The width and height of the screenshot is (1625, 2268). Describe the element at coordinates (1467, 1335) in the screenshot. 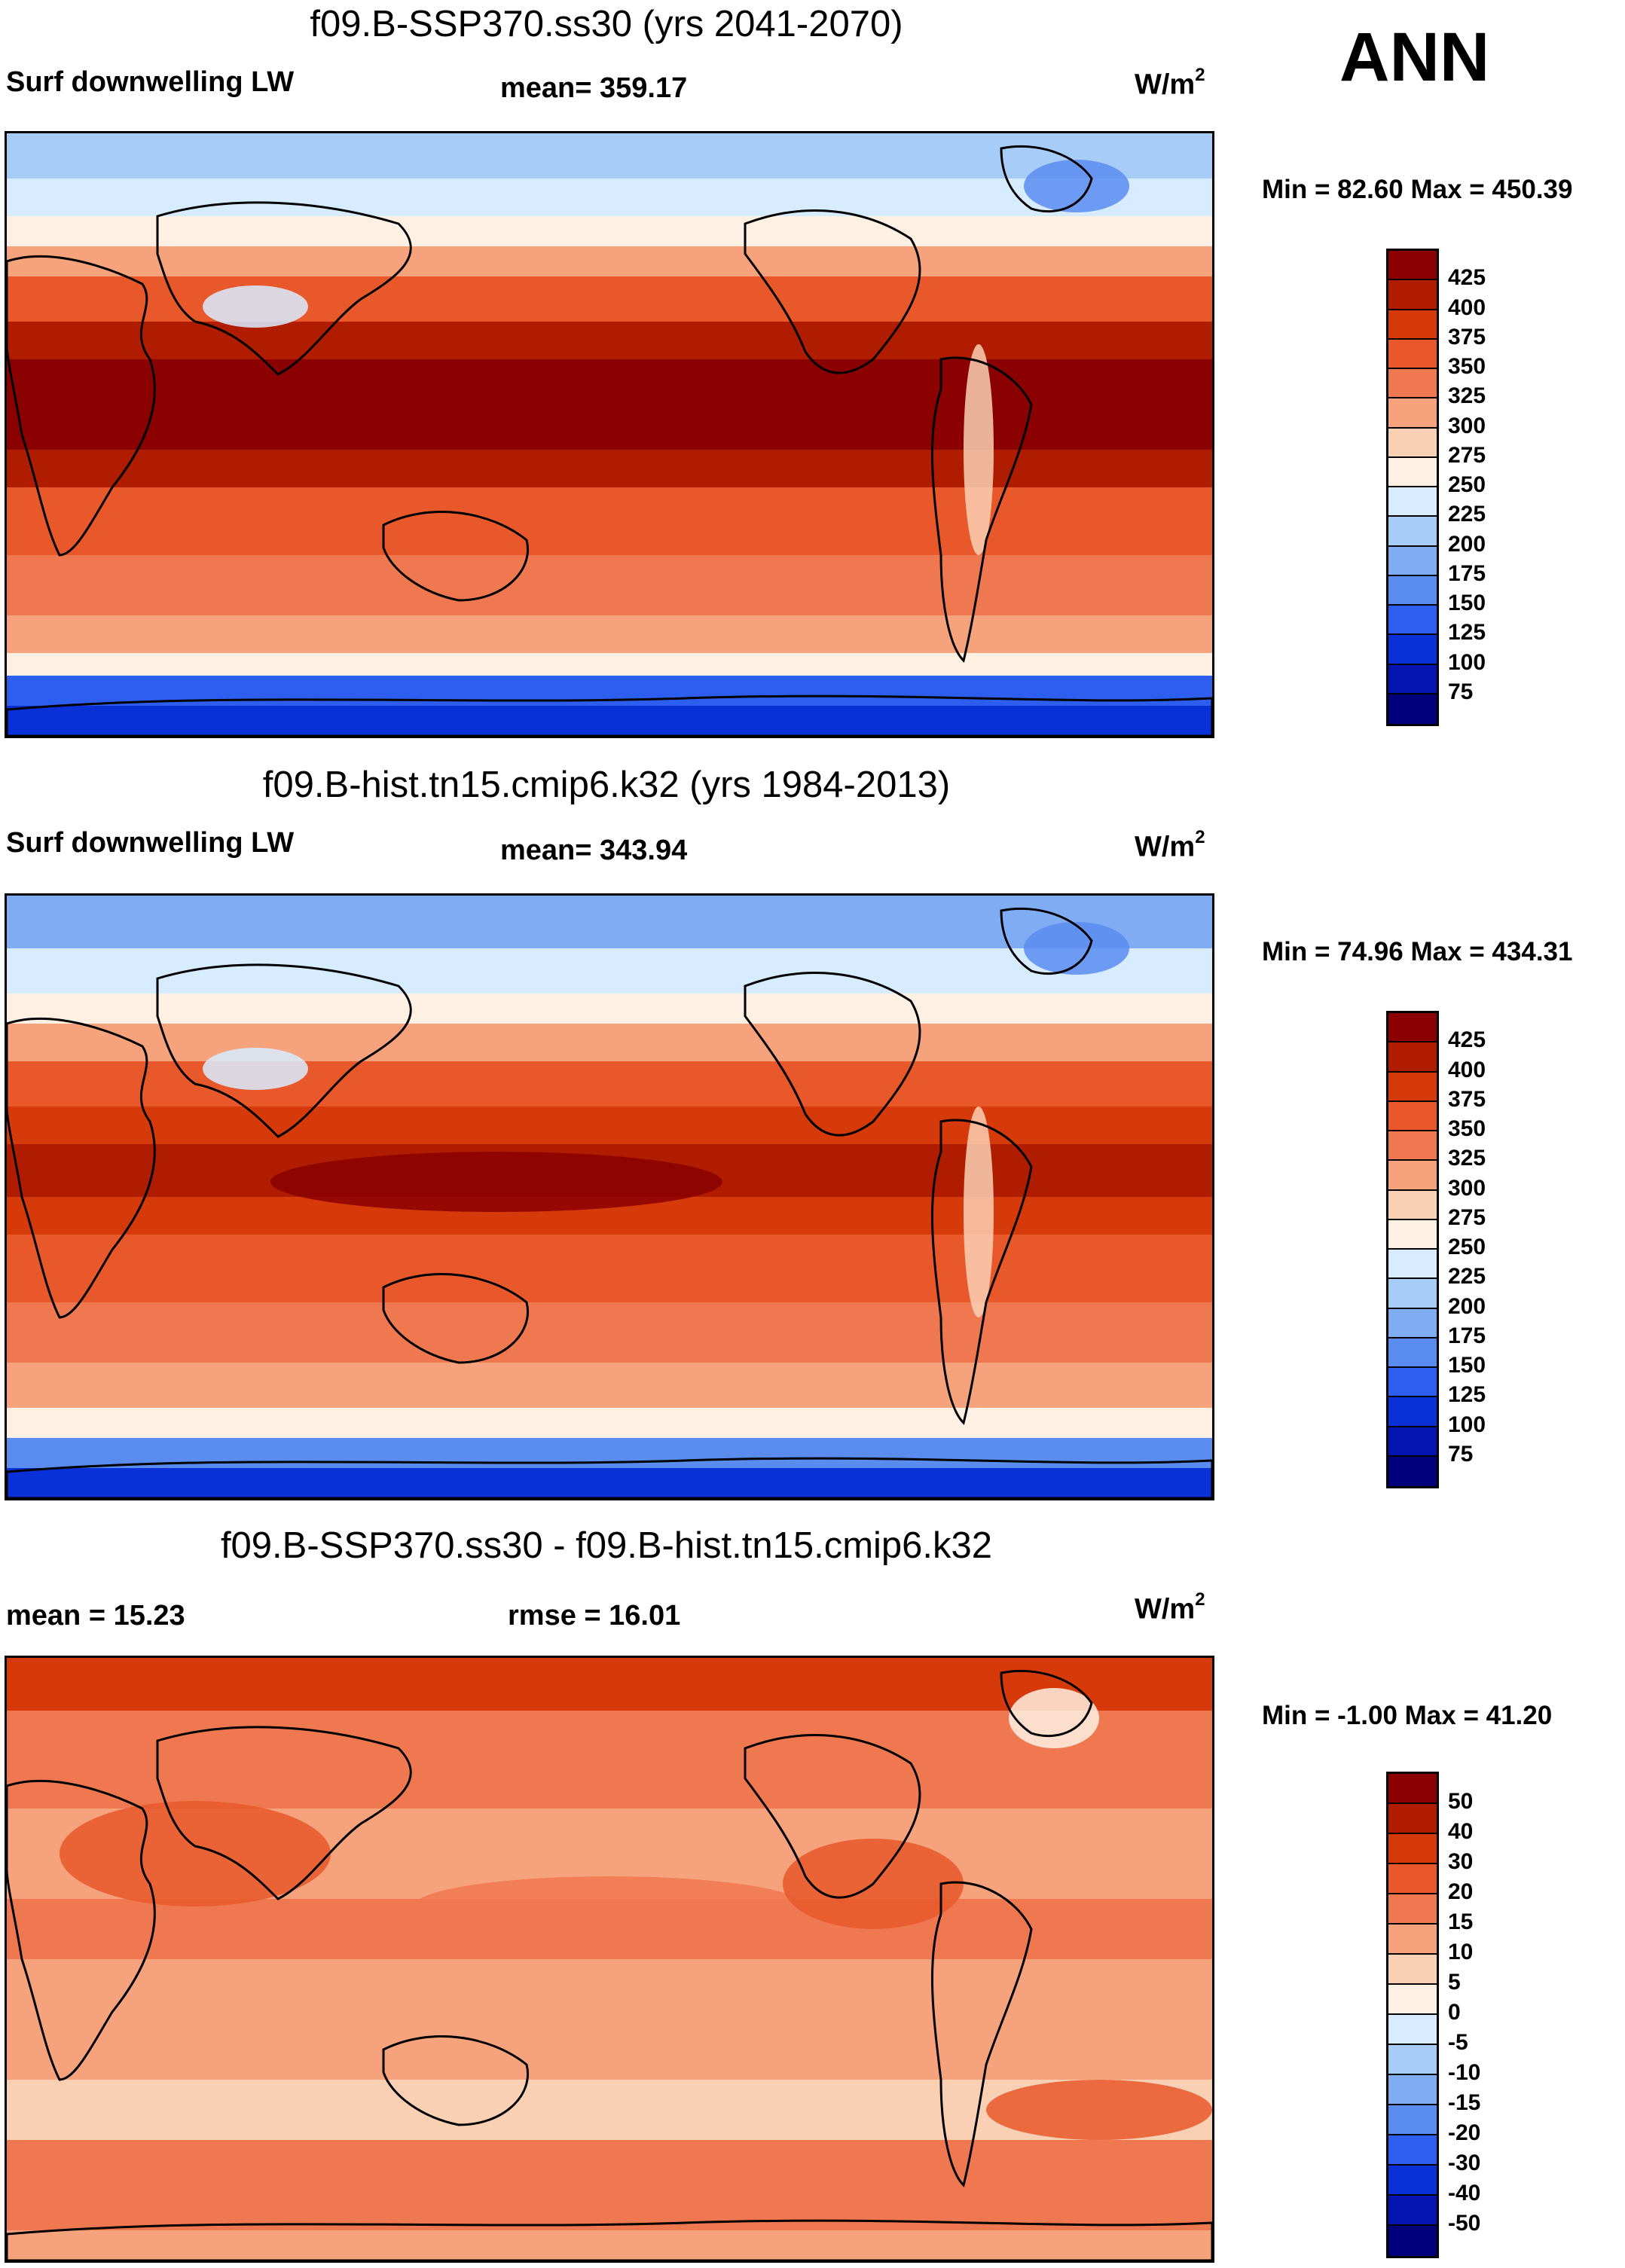

I see `colorbar-tick-label: 175` at that location.